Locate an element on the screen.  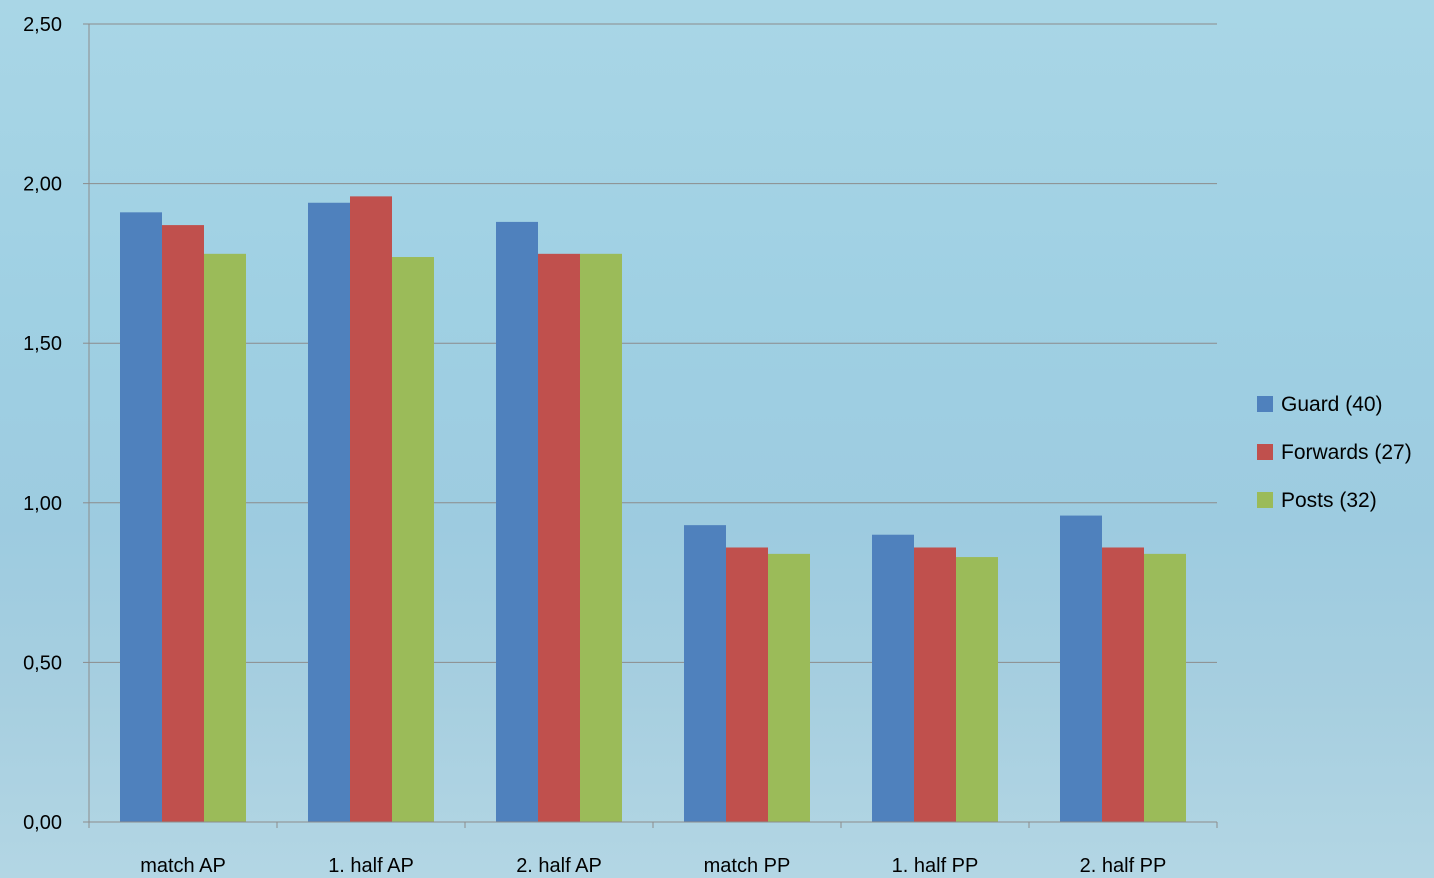
x-tick-label: match AP is located at coordinates (183, 866).